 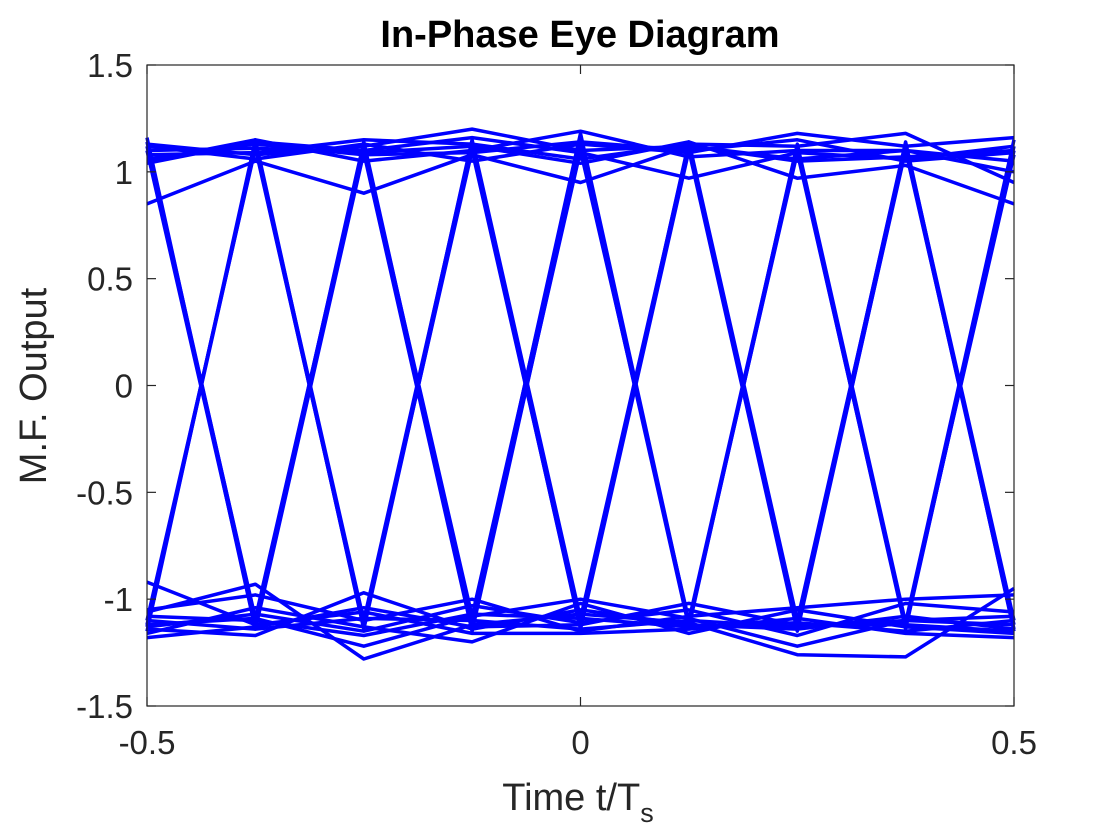 What do you see at coordinates (577, 802) in the screenshot?
I see `x-axis-label: Time t/Ts` at bounding box center [577, 802].